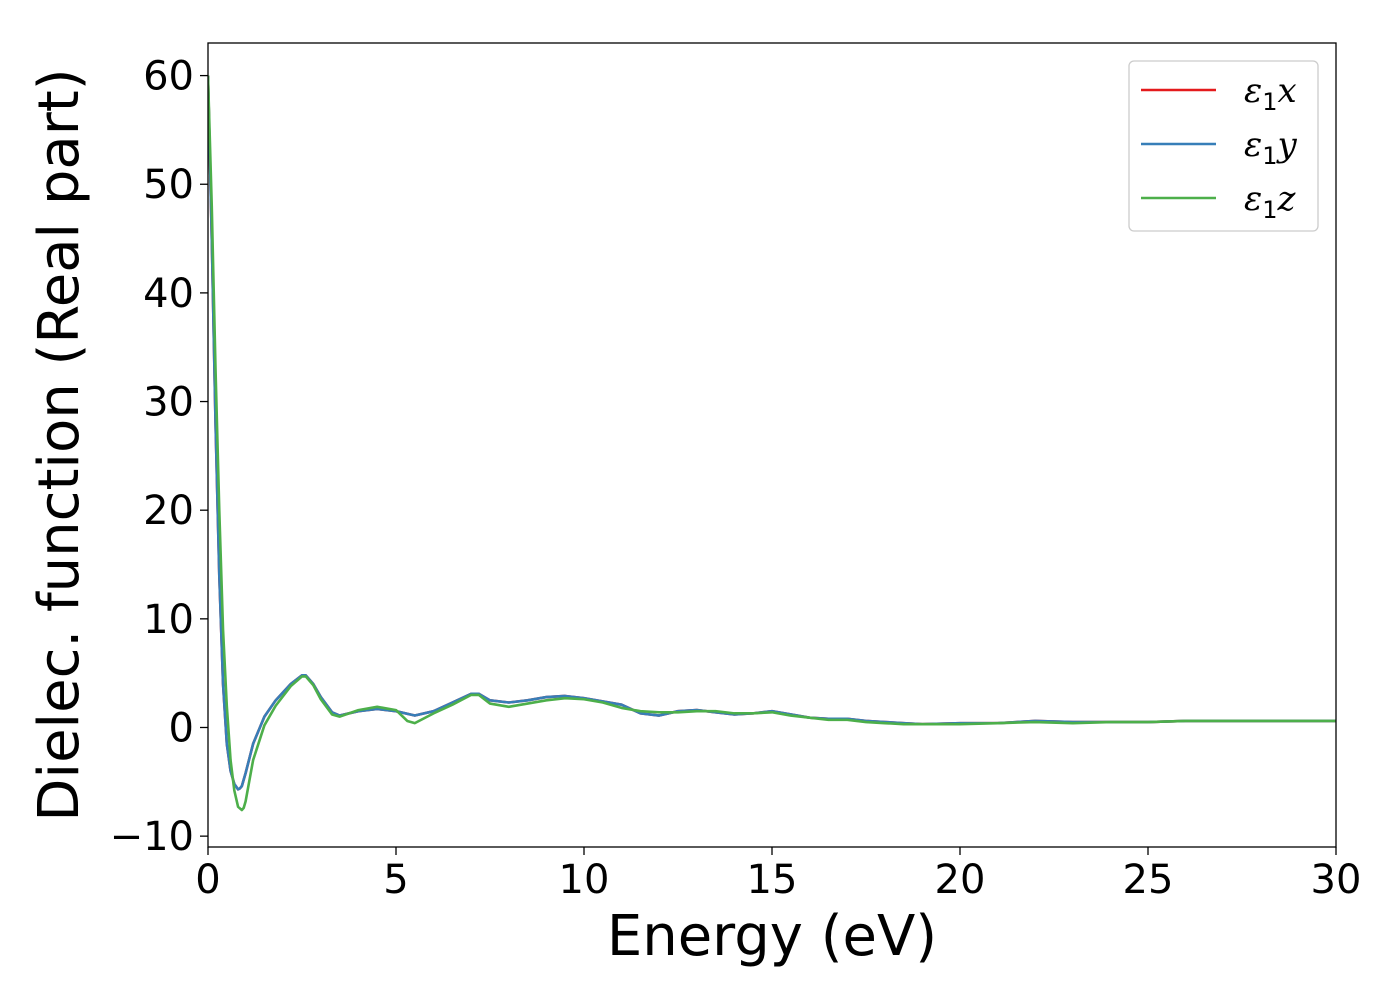 Image resolution: width=1400 pixels, height=1000 pixels. I want to click on x-tick-label: 30, so click(1336, 880).